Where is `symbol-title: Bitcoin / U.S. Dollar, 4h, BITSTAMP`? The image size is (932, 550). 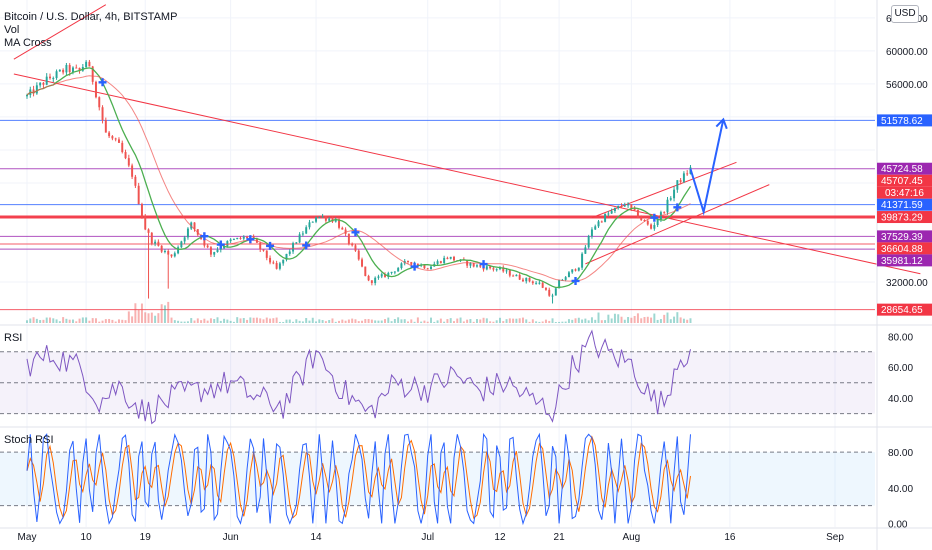
symbol-title: Bitcoin / U.S. Dollar, 4h, BITSTAMP is located at coordinates (91, 17).